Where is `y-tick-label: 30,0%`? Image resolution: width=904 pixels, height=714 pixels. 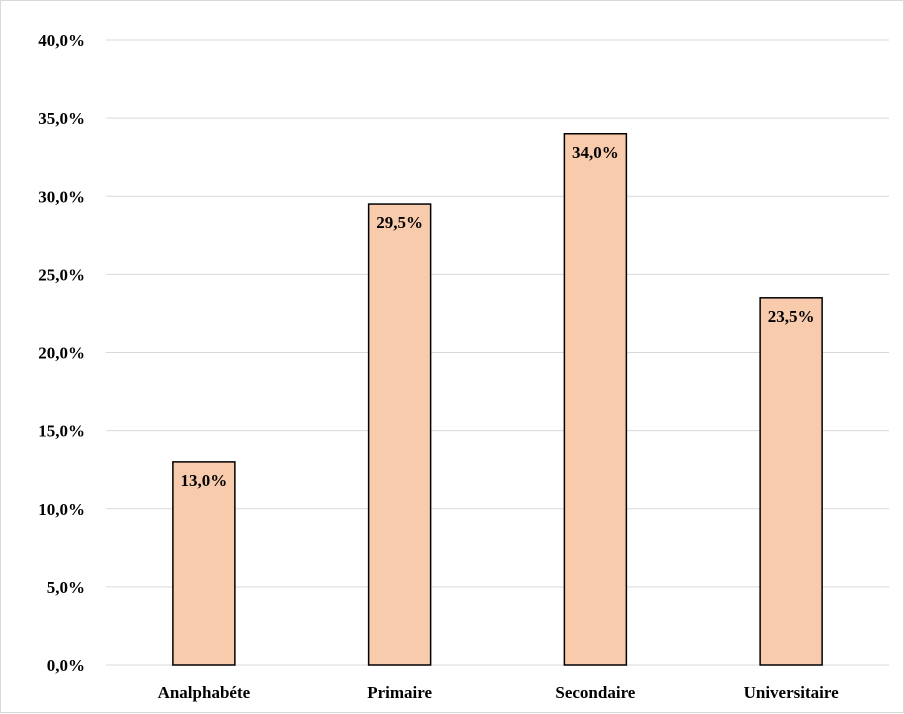 y-tick-label: 30,0% is located at coordinates (61, 196).